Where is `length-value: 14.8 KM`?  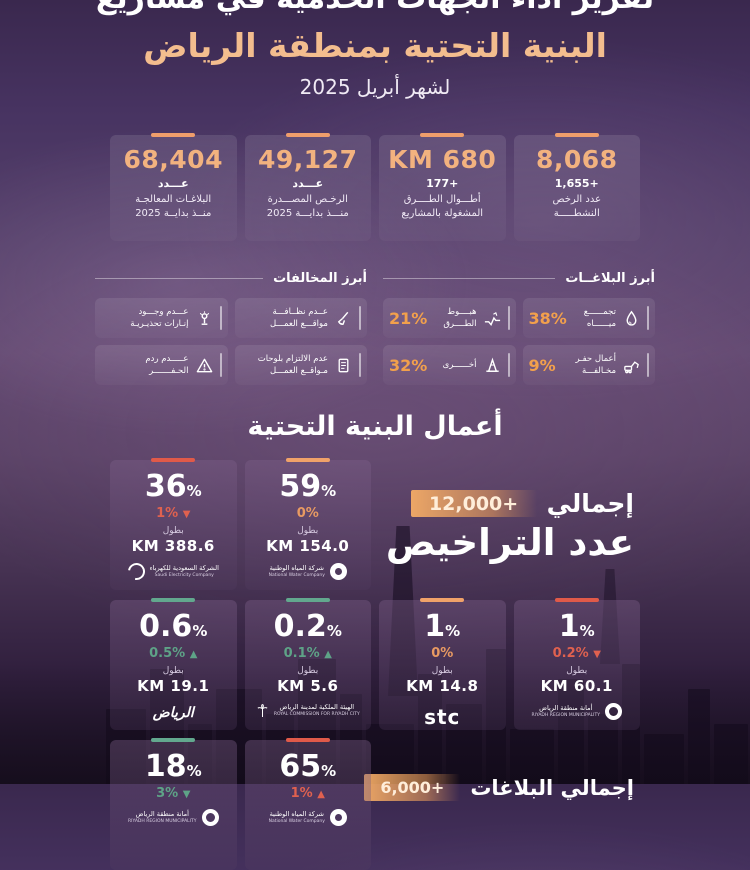 length-value: 14.8 KM is located at coordinates (442, 686).